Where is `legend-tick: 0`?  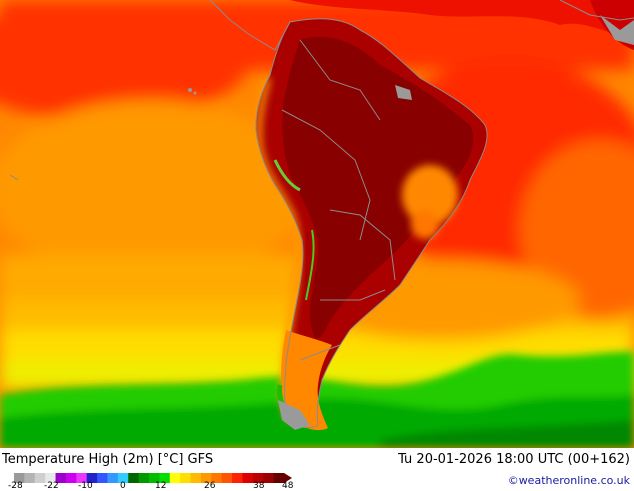 legend-tick: 0 is located at coordinates (123, 486).